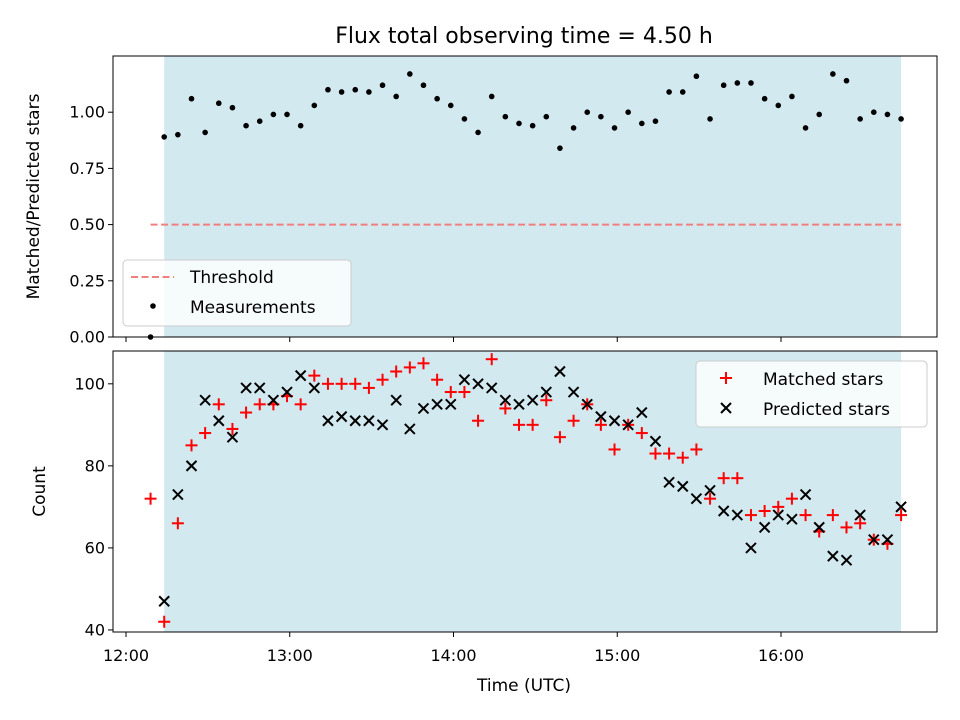  What do you see at coordinates (95, 547) in the screenshot?
I see `count-y-tick-label: 60` at bounding box center [95, 547].